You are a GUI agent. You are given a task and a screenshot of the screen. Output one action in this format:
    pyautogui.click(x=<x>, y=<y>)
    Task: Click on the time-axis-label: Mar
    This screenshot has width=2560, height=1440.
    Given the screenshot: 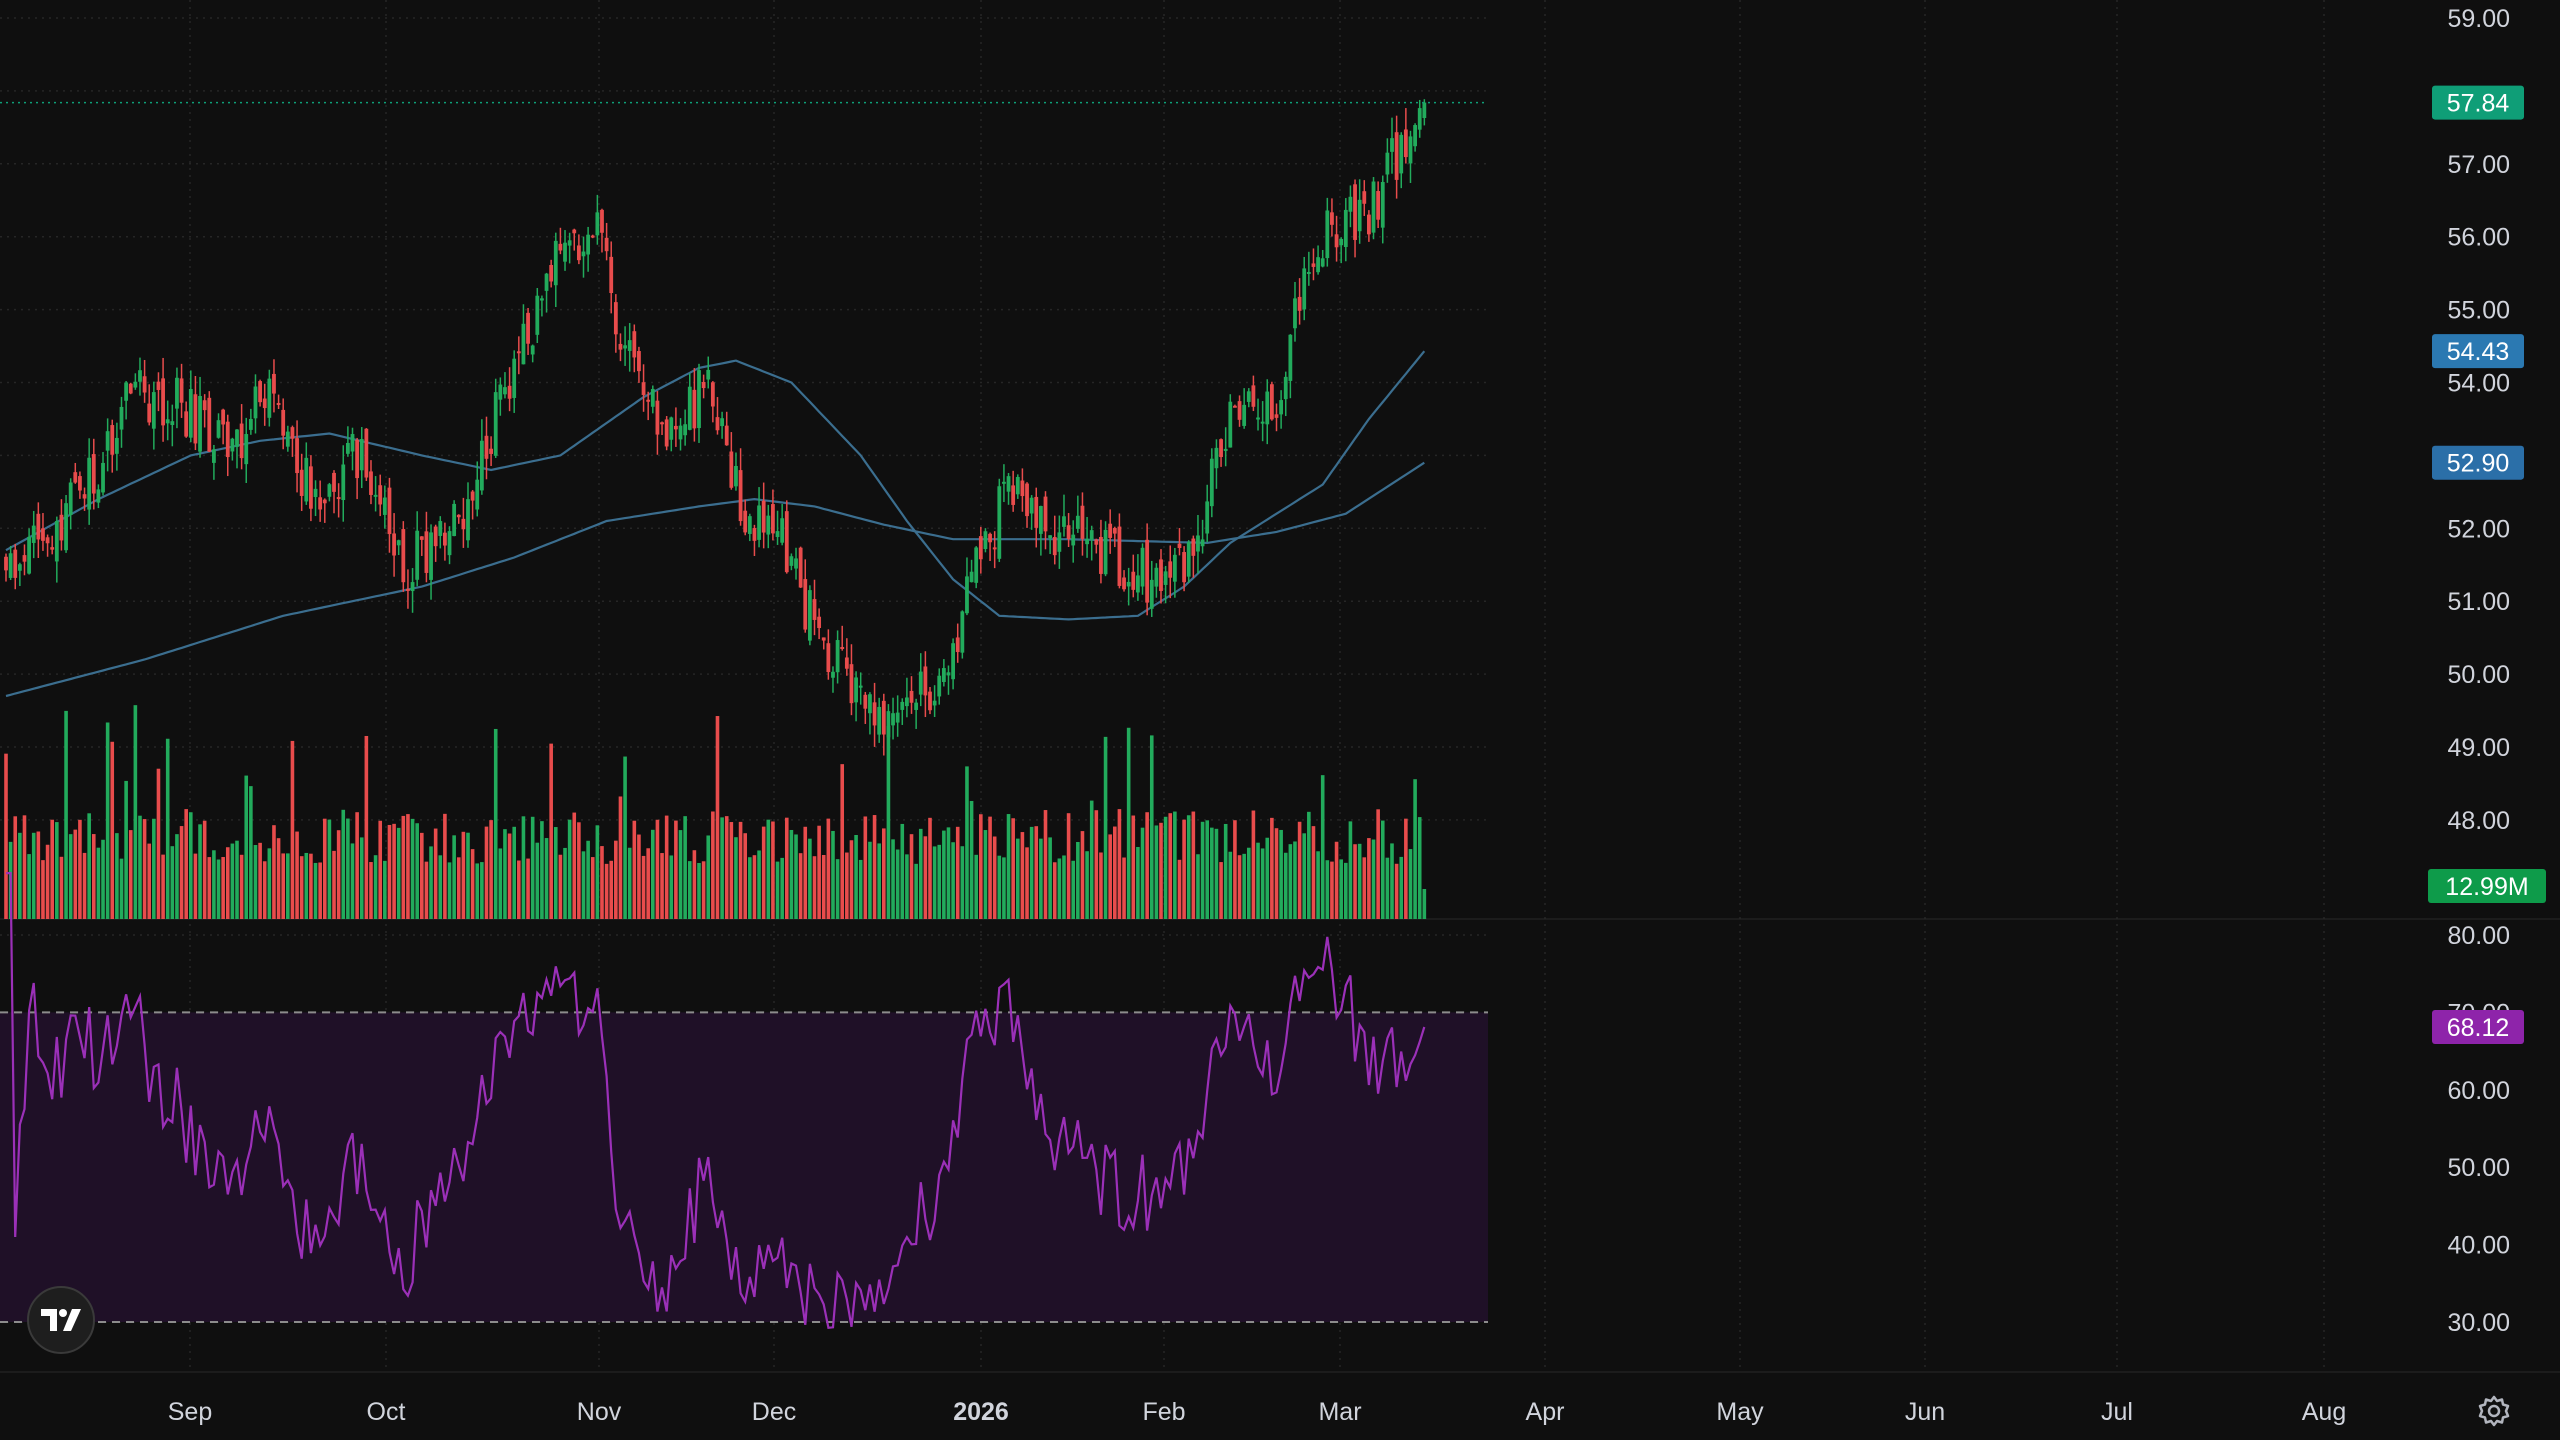 What is the action you would take?
    pyautogui.click(x=1339, y=1412)
    